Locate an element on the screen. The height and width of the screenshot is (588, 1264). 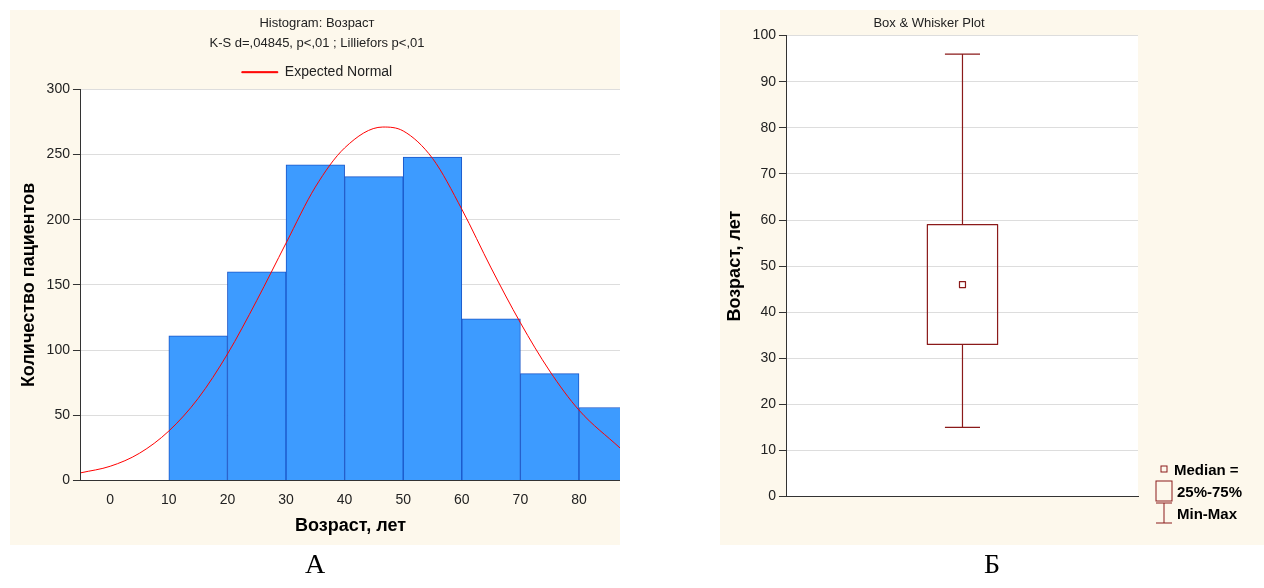
y-tick-label: 60 is located at coordinates (768, 218).